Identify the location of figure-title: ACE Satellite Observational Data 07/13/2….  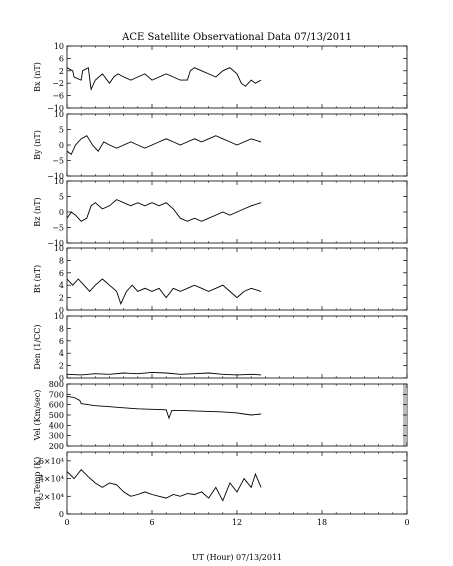
(236, 37).